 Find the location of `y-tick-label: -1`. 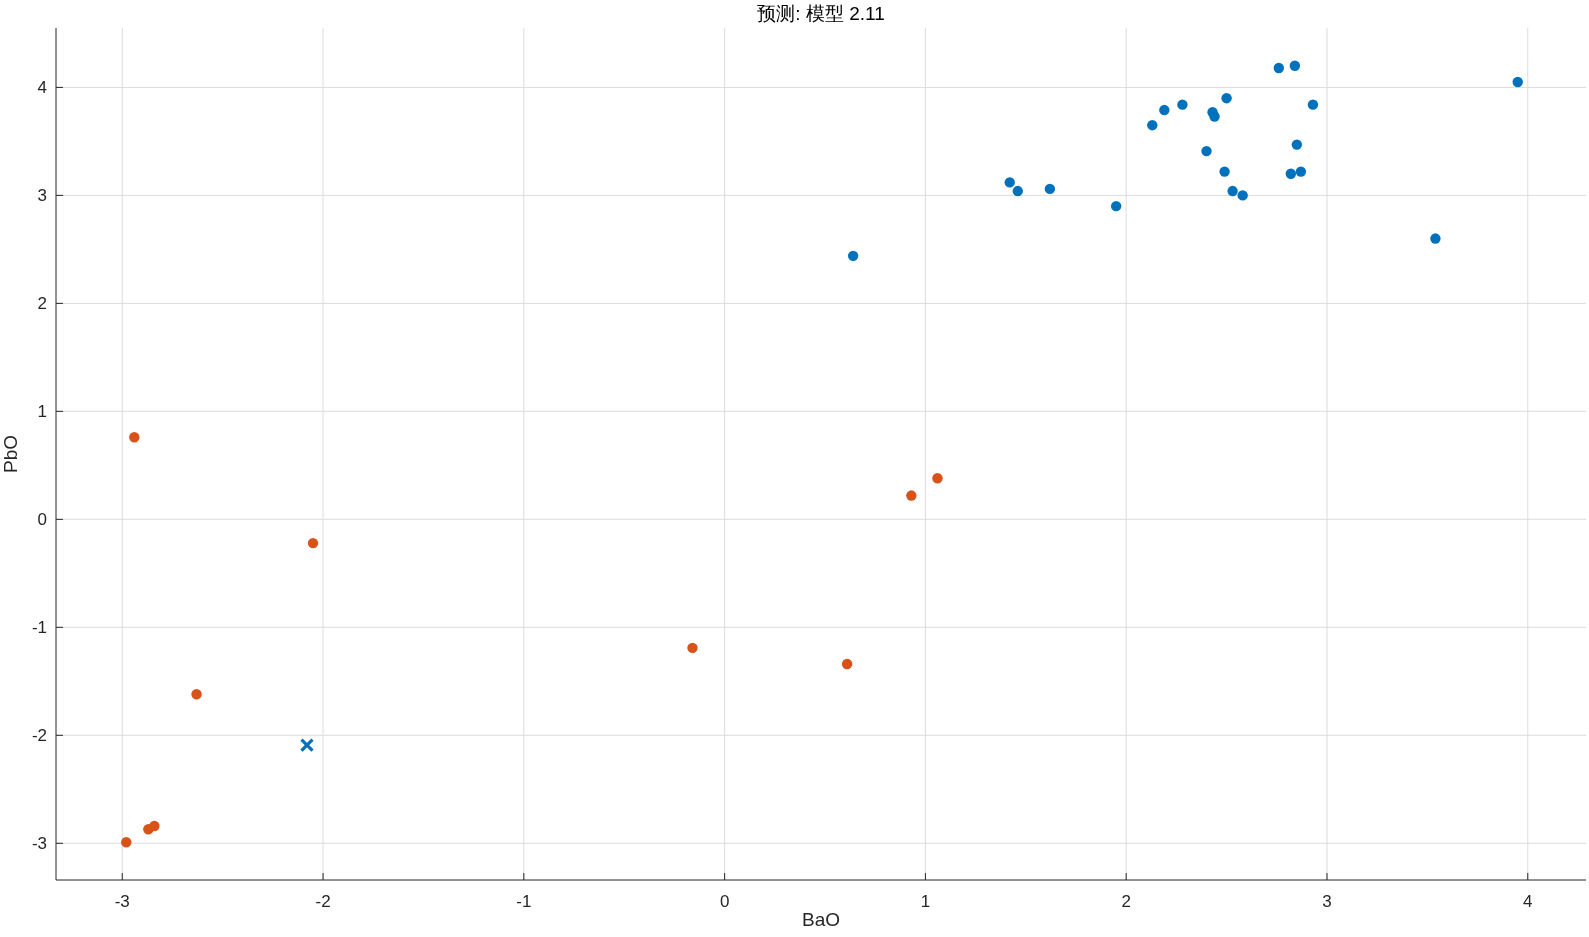

y-tick-label: -1 is located at coordinates (39, 628).